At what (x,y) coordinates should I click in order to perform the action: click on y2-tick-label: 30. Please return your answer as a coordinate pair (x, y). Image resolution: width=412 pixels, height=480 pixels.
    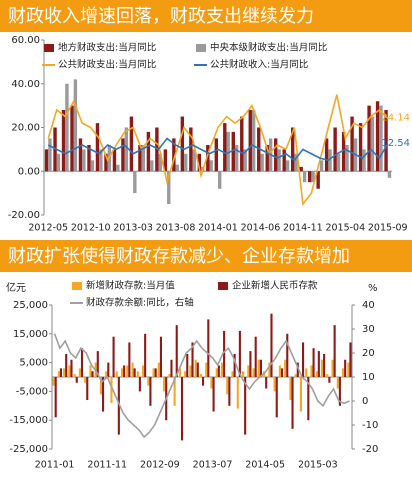
    Looking at the image, I should click on (368, 329).